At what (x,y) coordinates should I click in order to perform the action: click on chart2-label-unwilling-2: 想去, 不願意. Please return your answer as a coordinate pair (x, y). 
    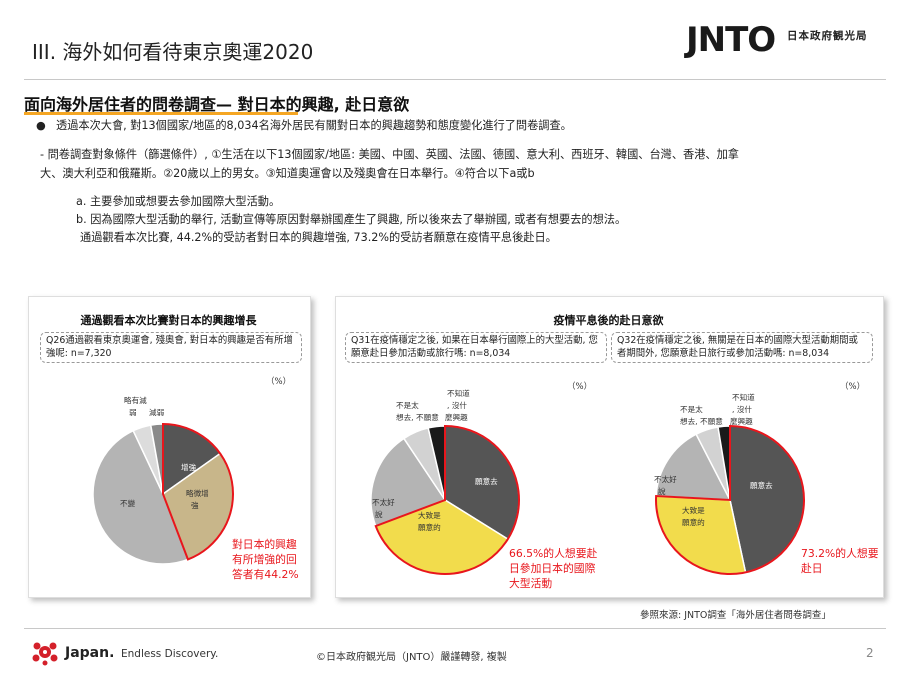
    Looking at the image, I should click on (417, 417).